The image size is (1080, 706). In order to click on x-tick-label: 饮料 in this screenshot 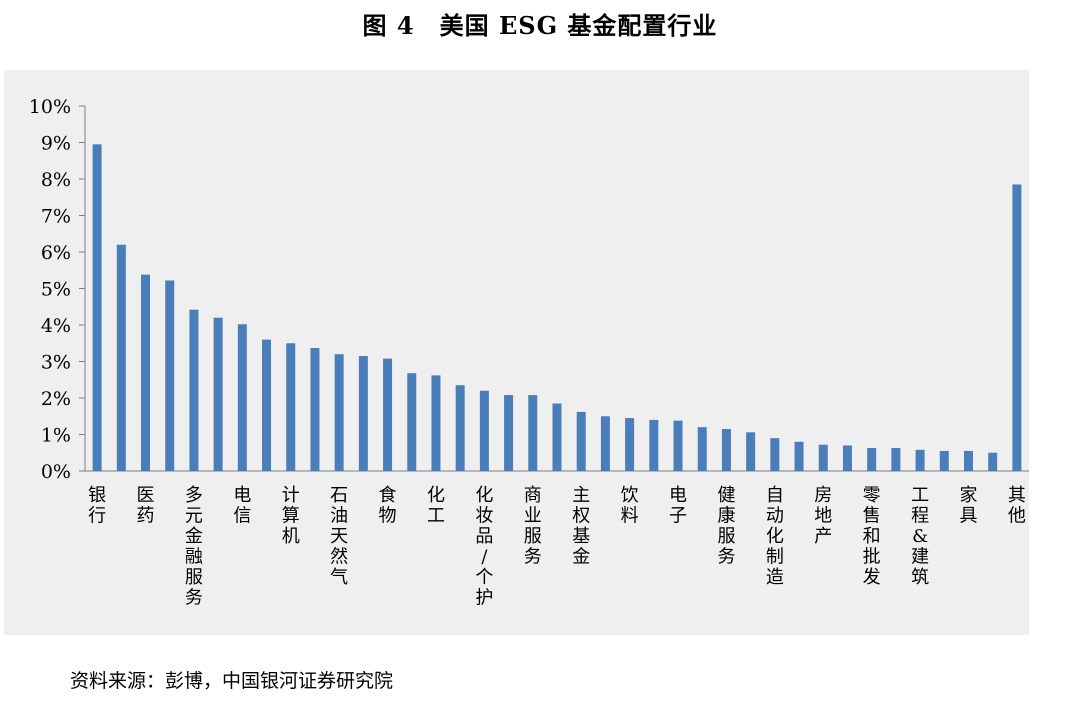, I will do `click(630, 506)`.